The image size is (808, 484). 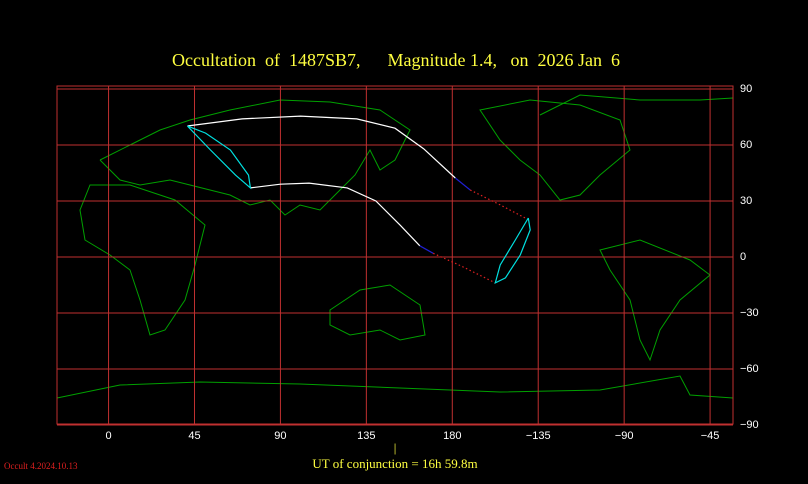 I want to click on x-tick-label: −90, so click(x=624, y=436).